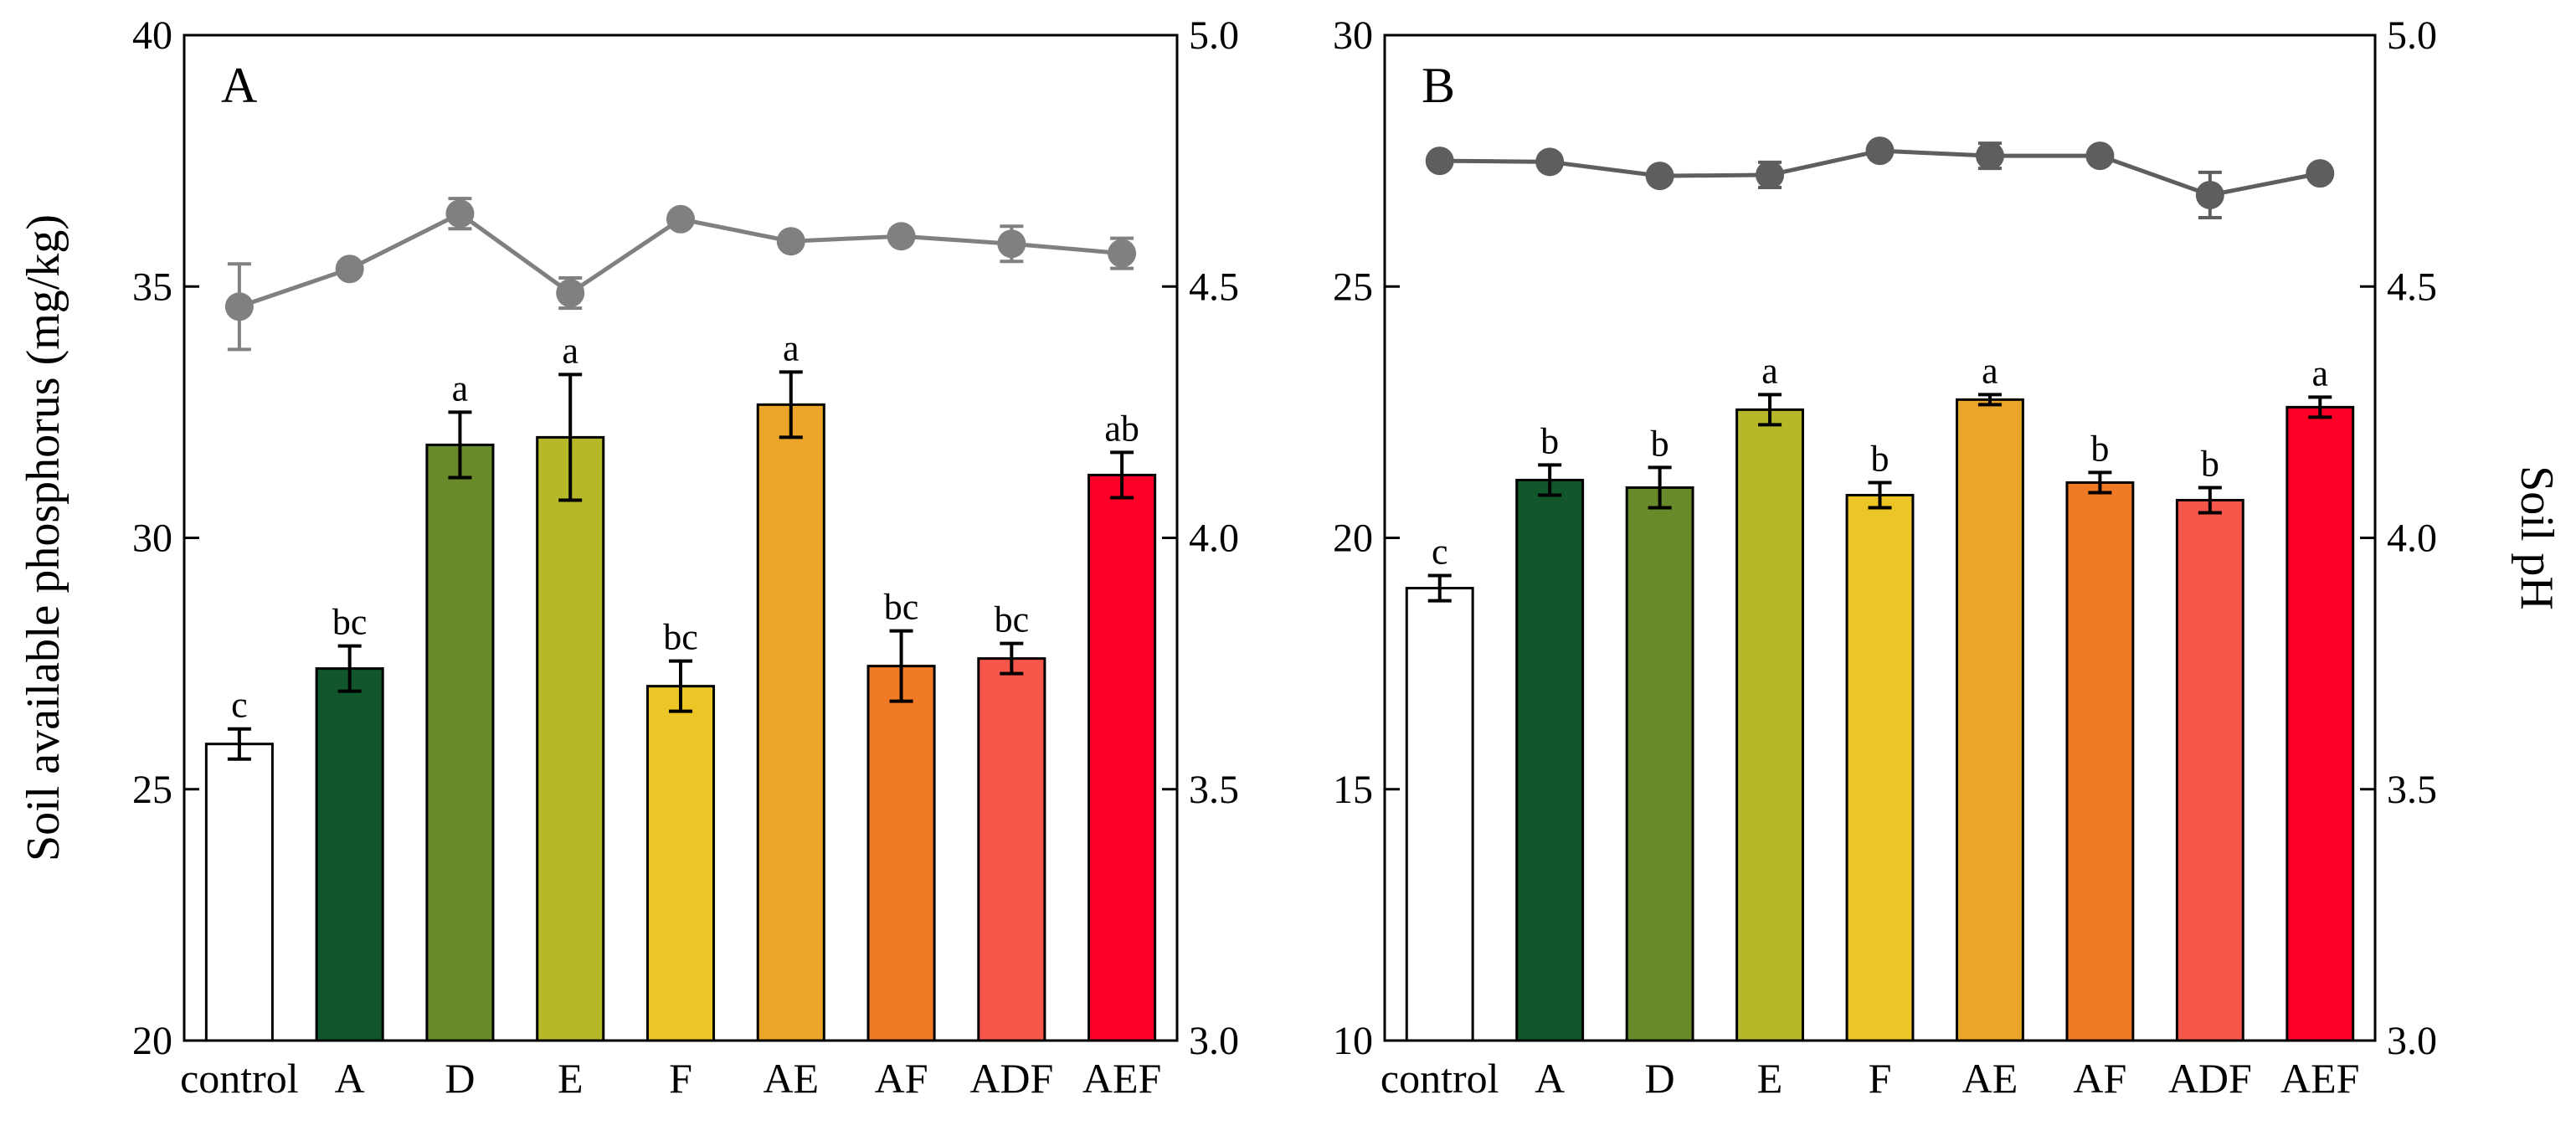 This screenshot has width=2576, height=1136. Describe the element at coordinates (2210, 463) in the screenshot. I see `significance-letter-ADF: b` at that location.